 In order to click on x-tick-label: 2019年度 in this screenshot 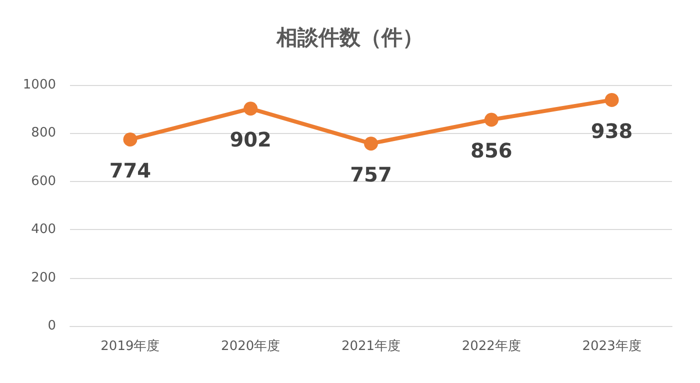, I will do `click(130, 346)`.